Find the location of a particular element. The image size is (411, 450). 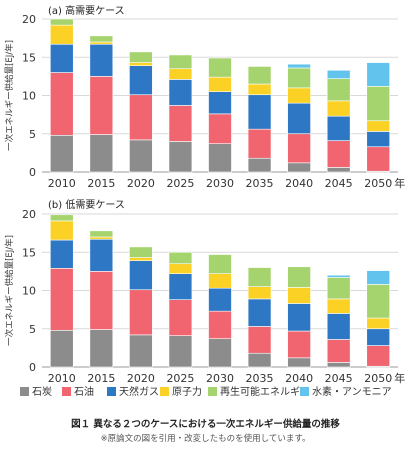

legend-label: 石油 is located at coordinates (84, 391).